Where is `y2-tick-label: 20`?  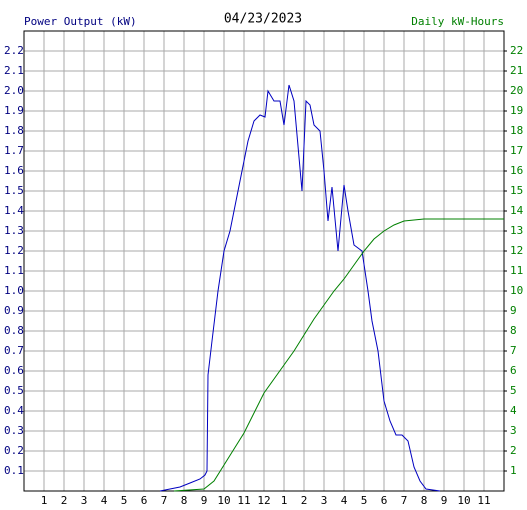 y2-tick-label: 20 is located at coordinates (516, 90).